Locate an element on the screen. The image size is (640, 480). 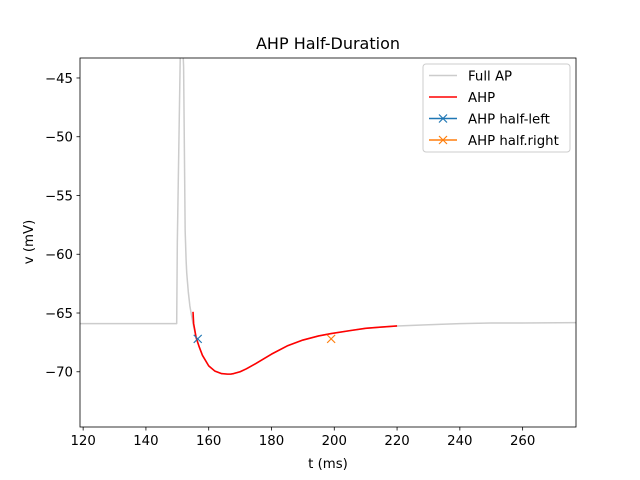
y-axis: −45 −50 −55 −60 −65 −70 is located at coordinates (62, 226).